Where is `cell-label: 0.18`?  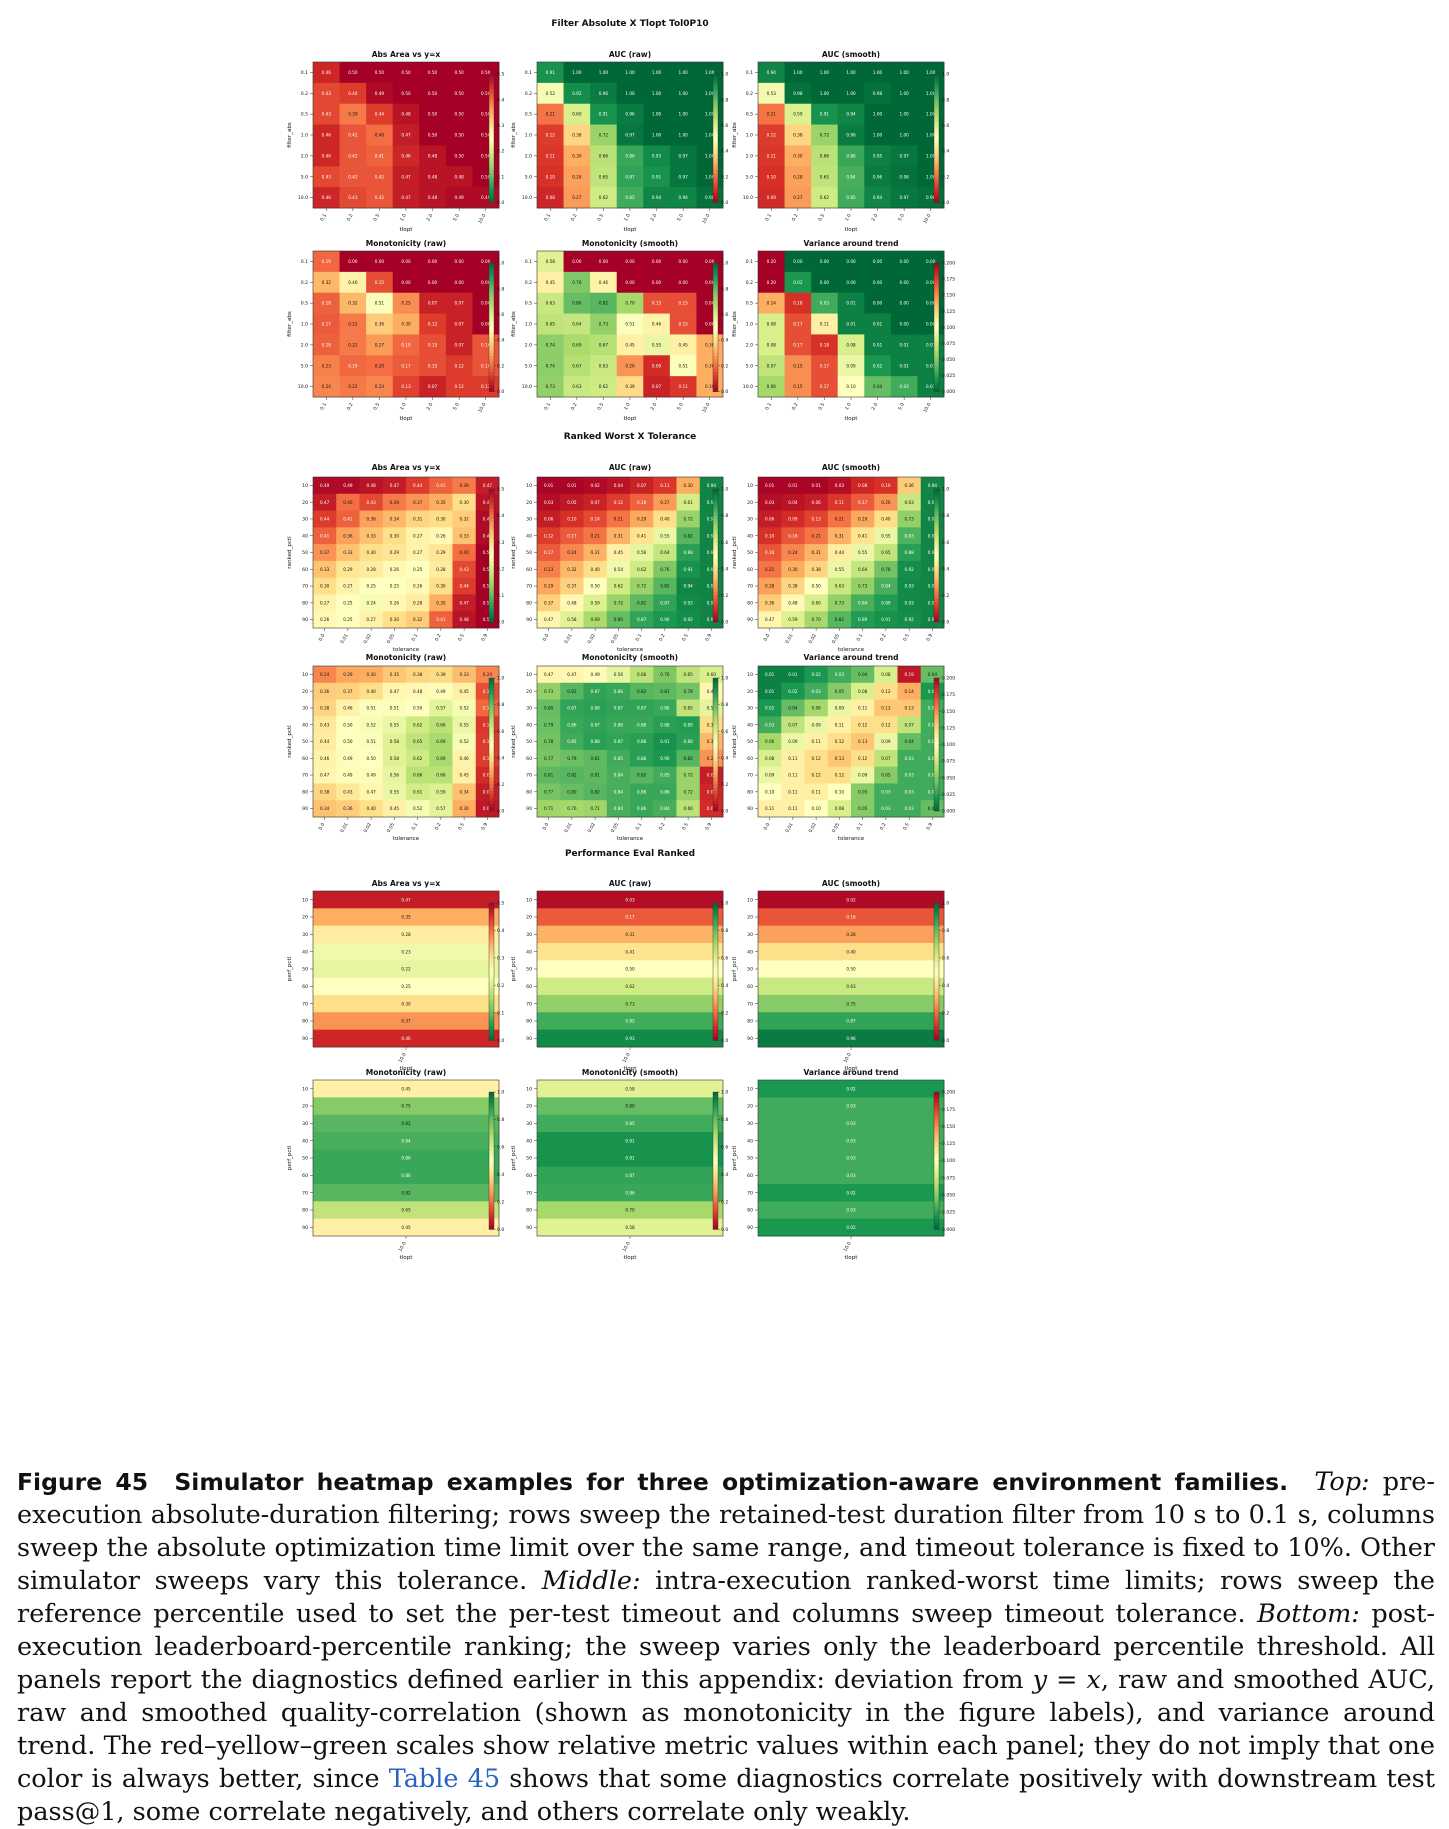
cell-label: 0.18 is located at coordinates (327, 303).